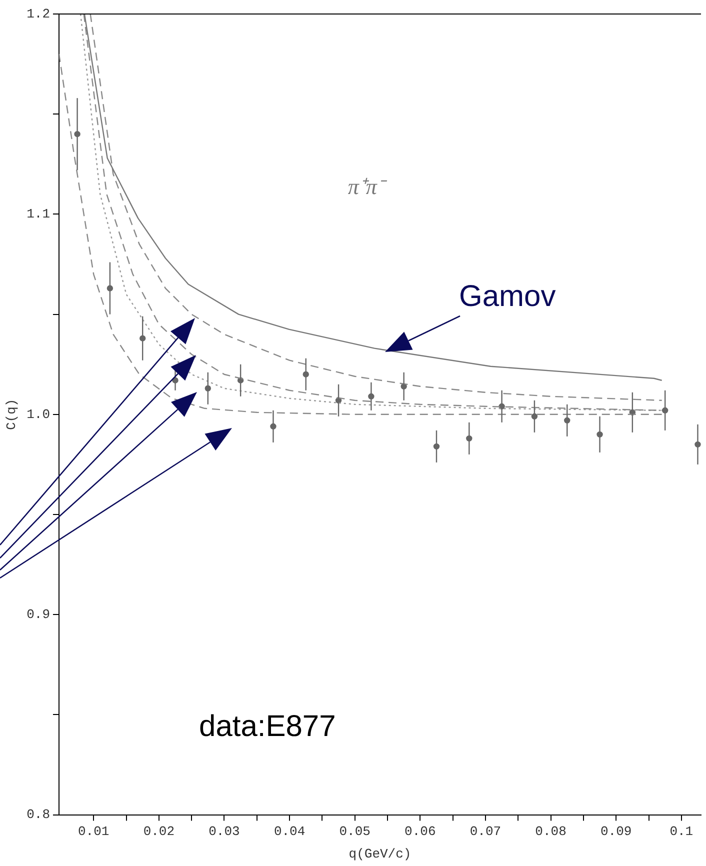 This screenshot has width=706, height=866. Describe the element at coordinates (486, 832) in the screenshot. I see `x-tick-label: 0.07` at that location.